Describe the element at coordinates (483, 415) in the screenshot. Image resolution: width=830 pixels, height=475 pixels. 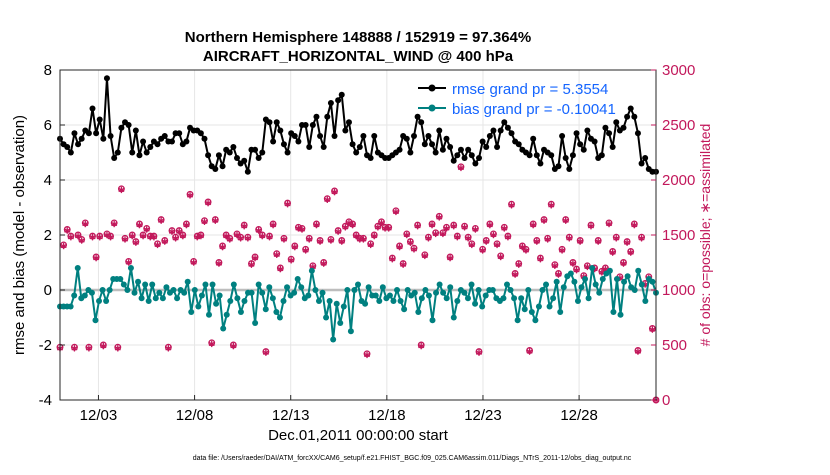
I see `x-tick-label: 12/23` at that location.